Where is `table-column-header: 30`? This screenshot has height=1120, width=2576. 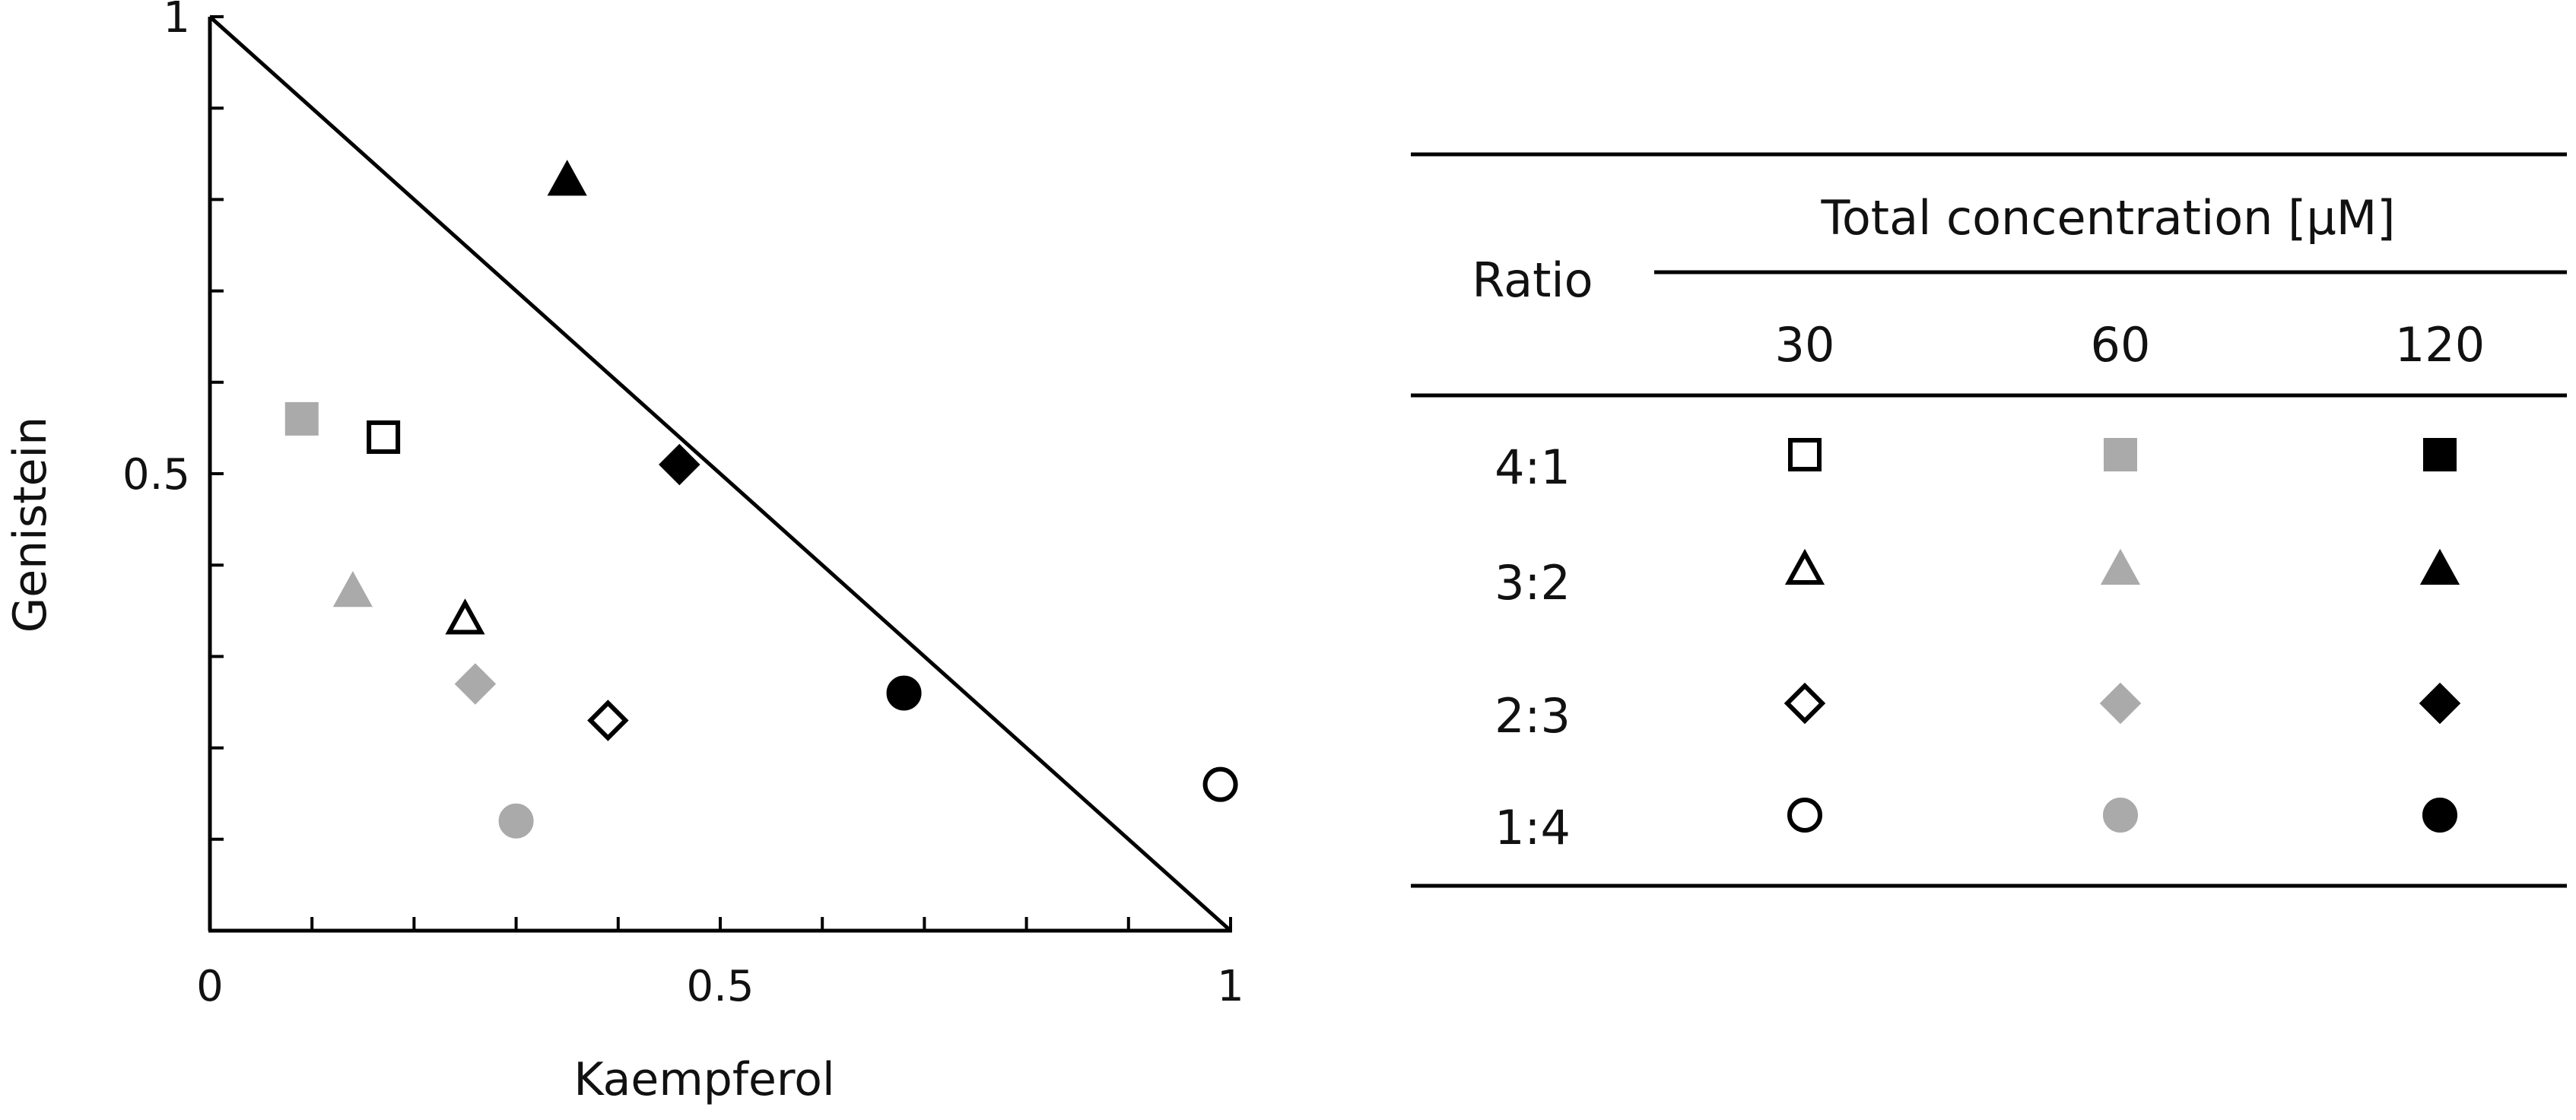
table-column-header: 30 is located at coordinates (1805, 345).